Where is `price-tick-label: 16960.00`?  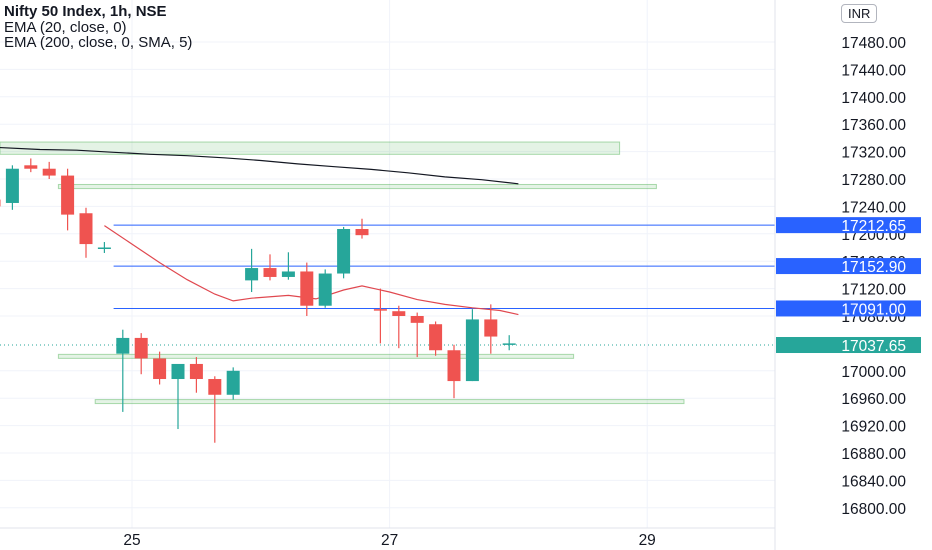
price-tick-label: 16960.00 is located at coordinates (873, 399).